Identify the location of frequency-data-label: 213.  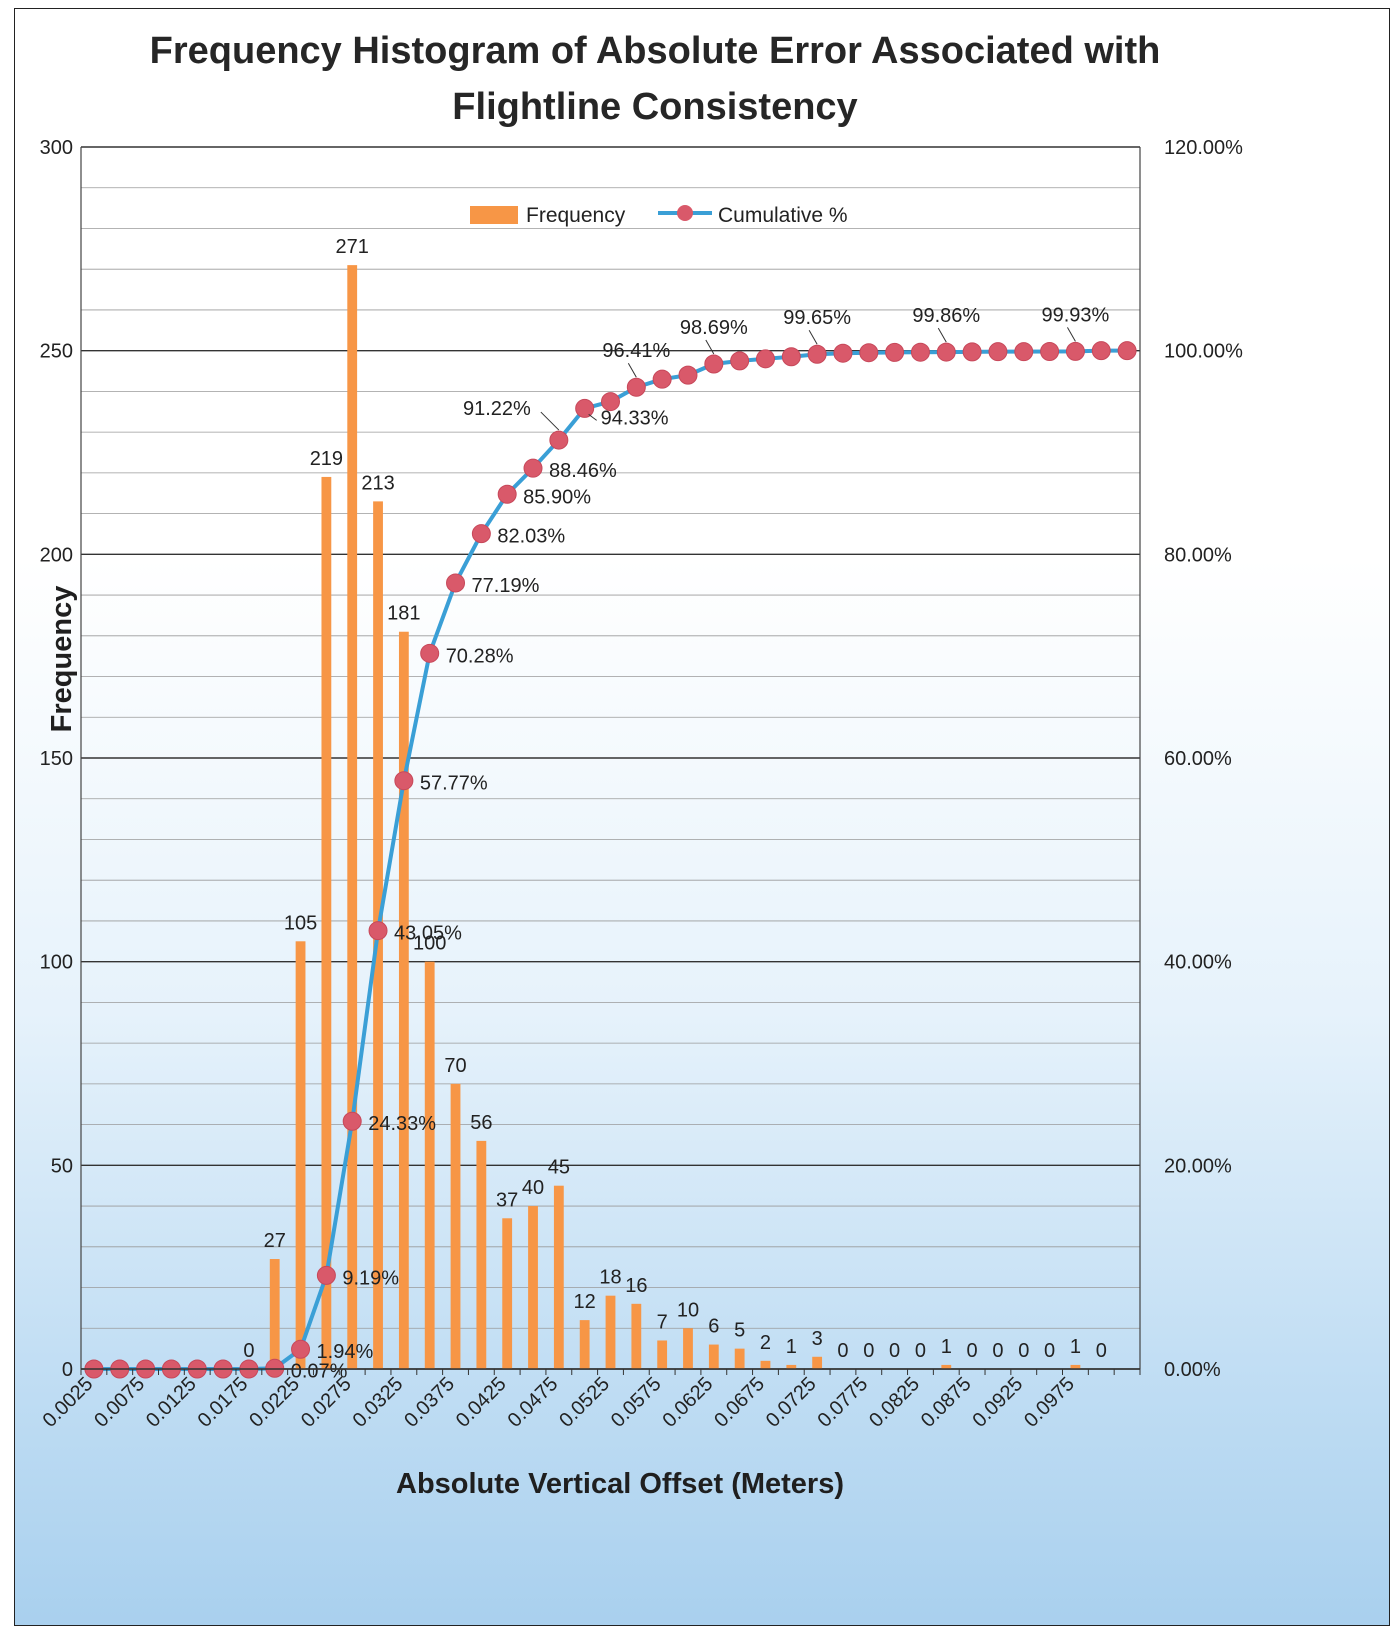
(377, 483).